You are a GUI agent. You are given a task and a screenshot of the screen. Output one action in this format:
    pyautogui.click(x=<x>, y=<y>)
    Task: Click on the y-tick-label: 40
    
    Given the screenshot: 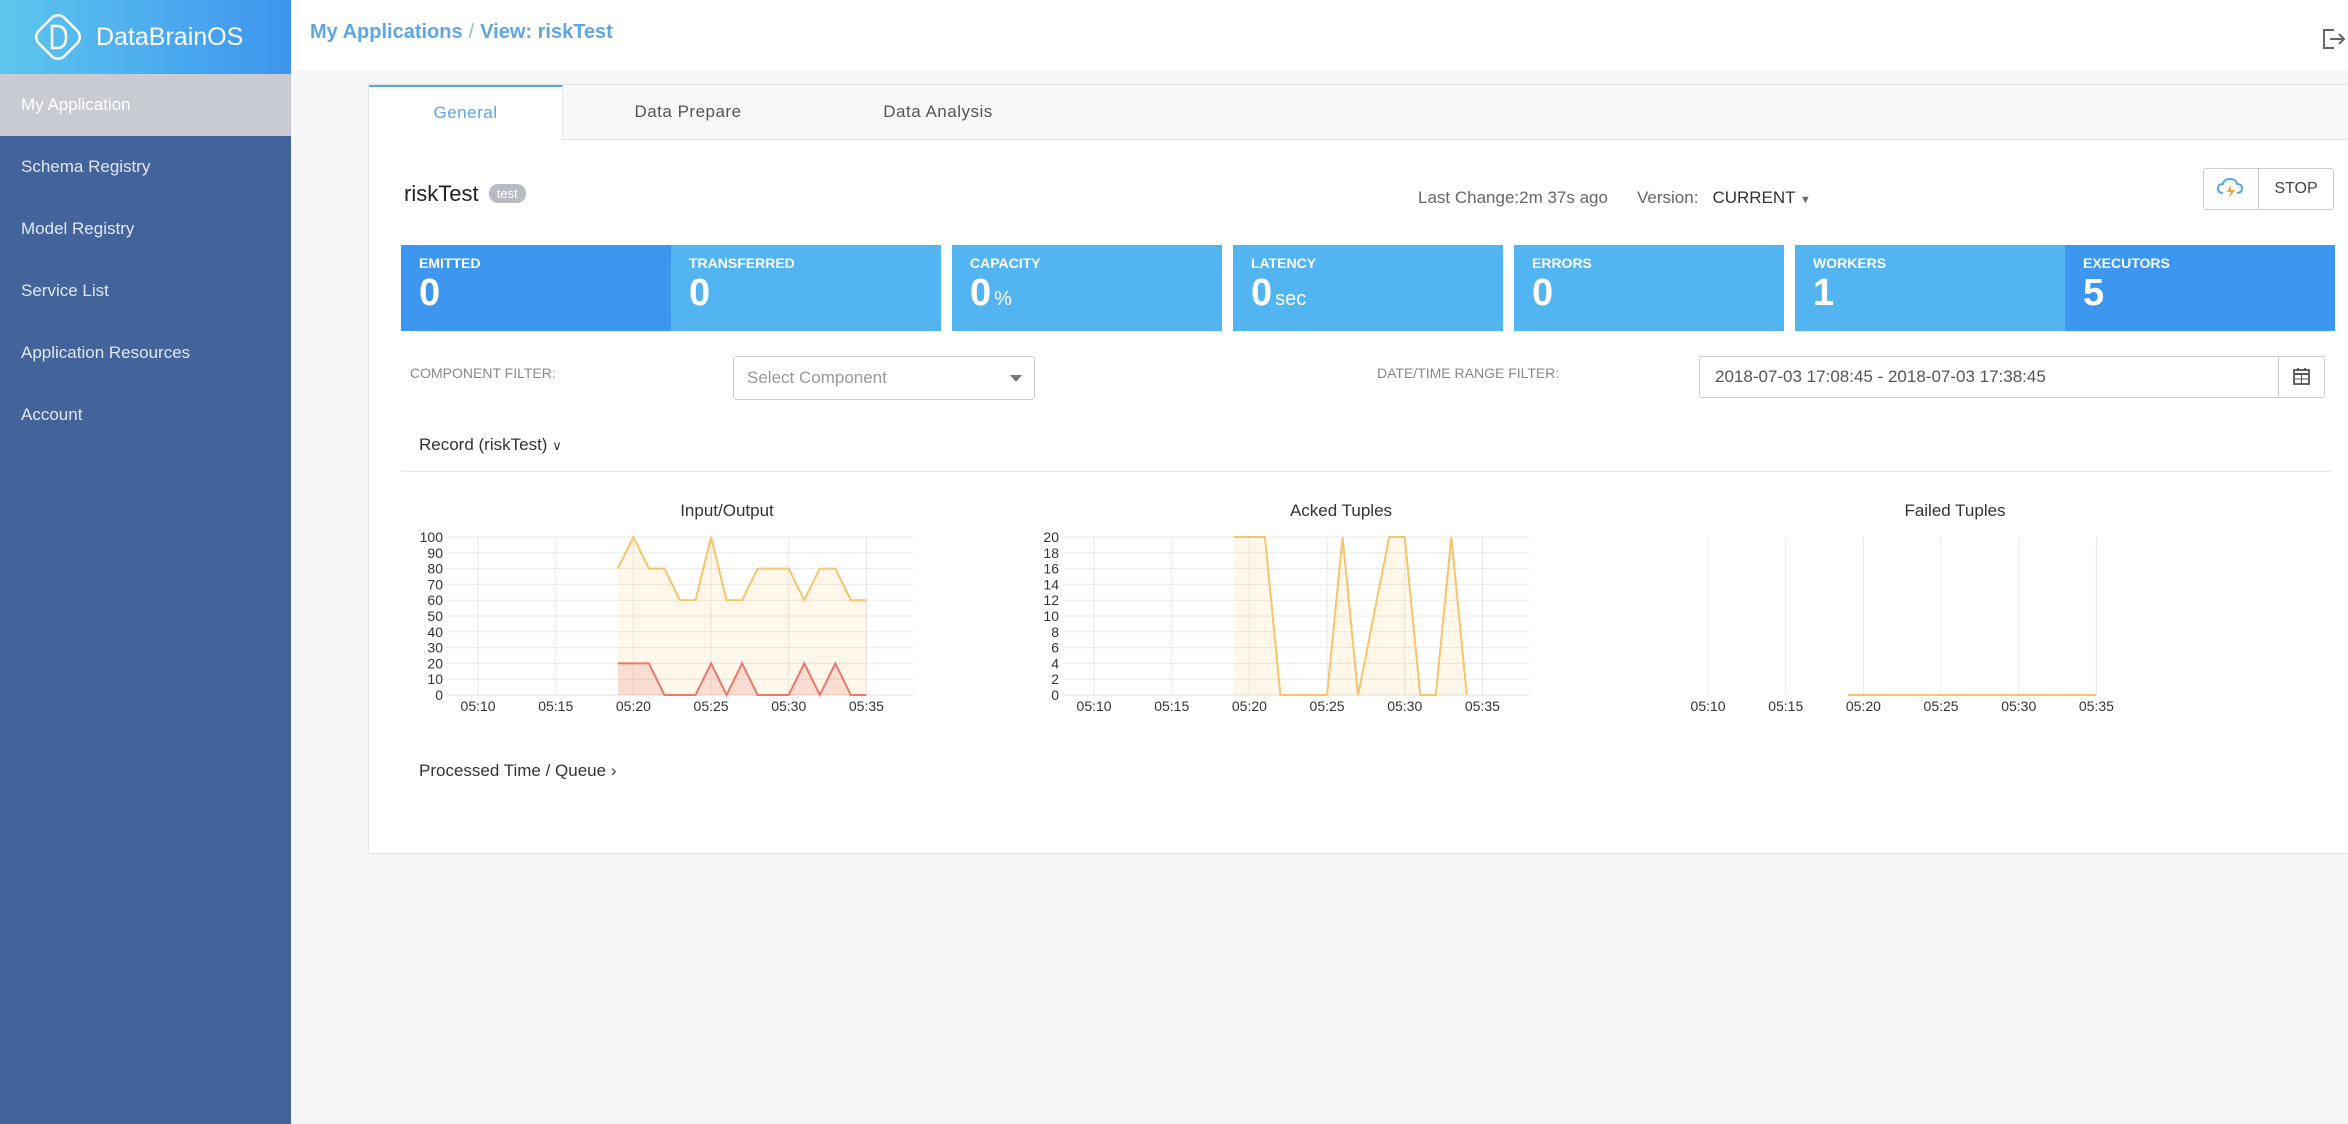 What is the action you would take?
    pyautogui.click(x=435, y=632)
    